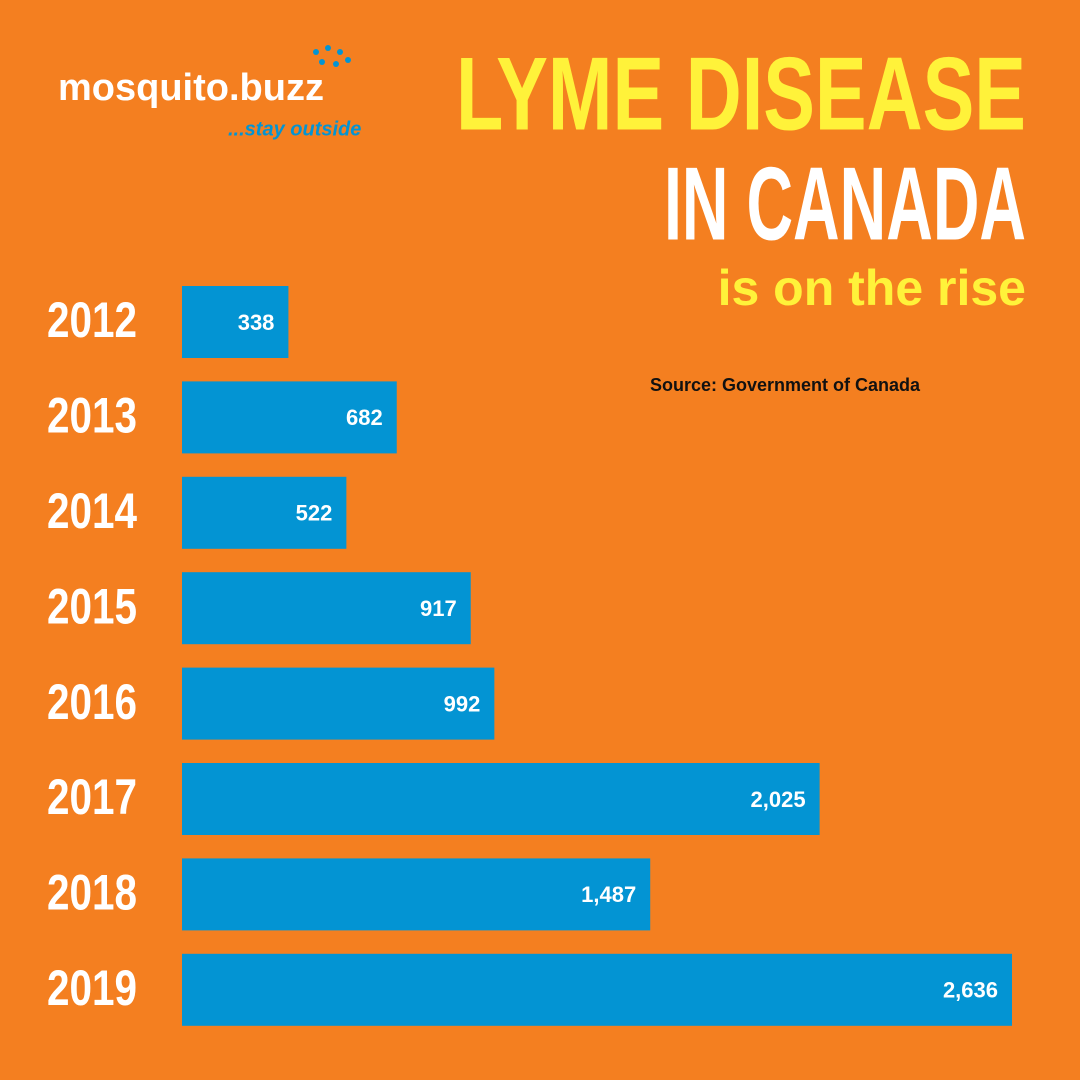 This screenshot has height=1080, width=1080. Describe the element at coordinates (92, 988) in the screenshot. I see `y-tick-label: 2019` at that location.